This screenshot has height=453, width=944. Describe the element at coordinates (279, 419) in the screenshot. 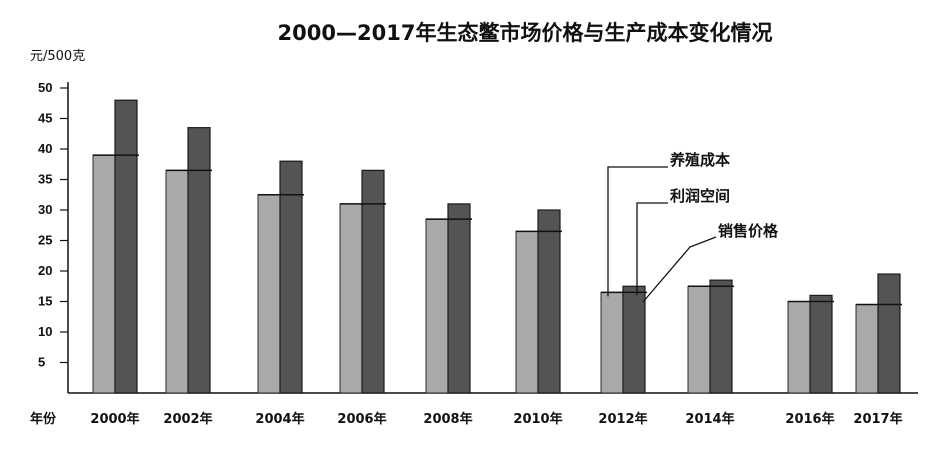

I see `x-tick-label: 2004年` at that location.